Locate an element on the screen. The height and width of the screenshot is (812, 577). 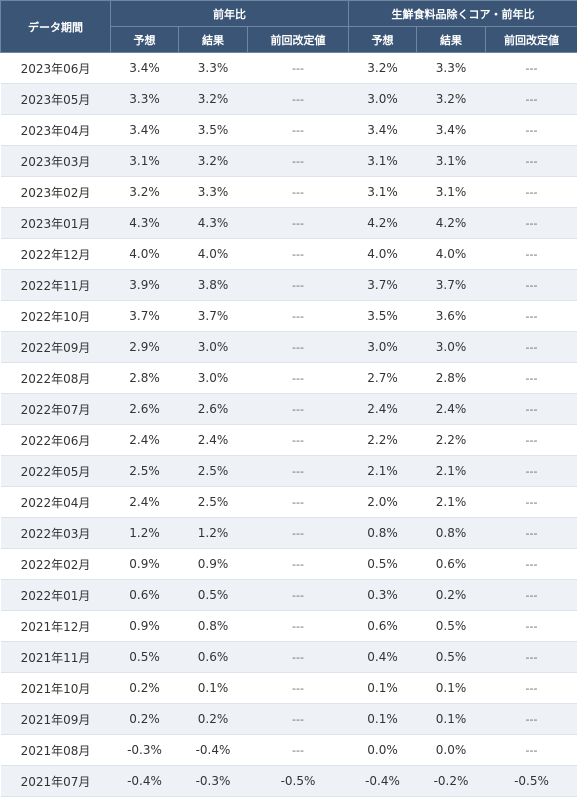
row-period: 2023年01月 is located at coordinates (55, 223).